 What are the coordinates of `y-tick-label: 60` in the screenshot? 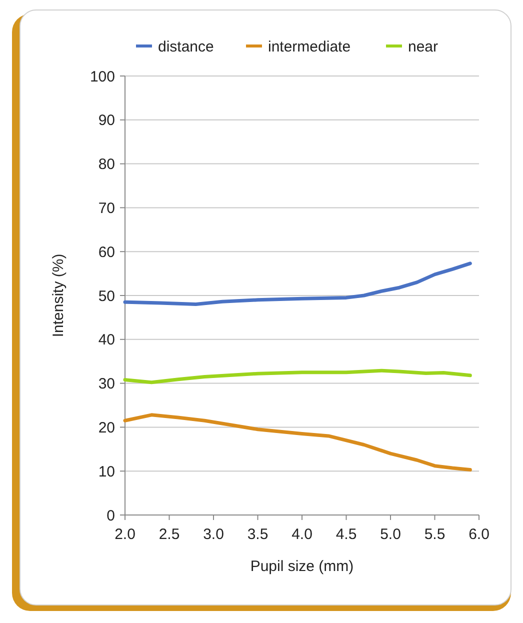 It's located at (106, 252).